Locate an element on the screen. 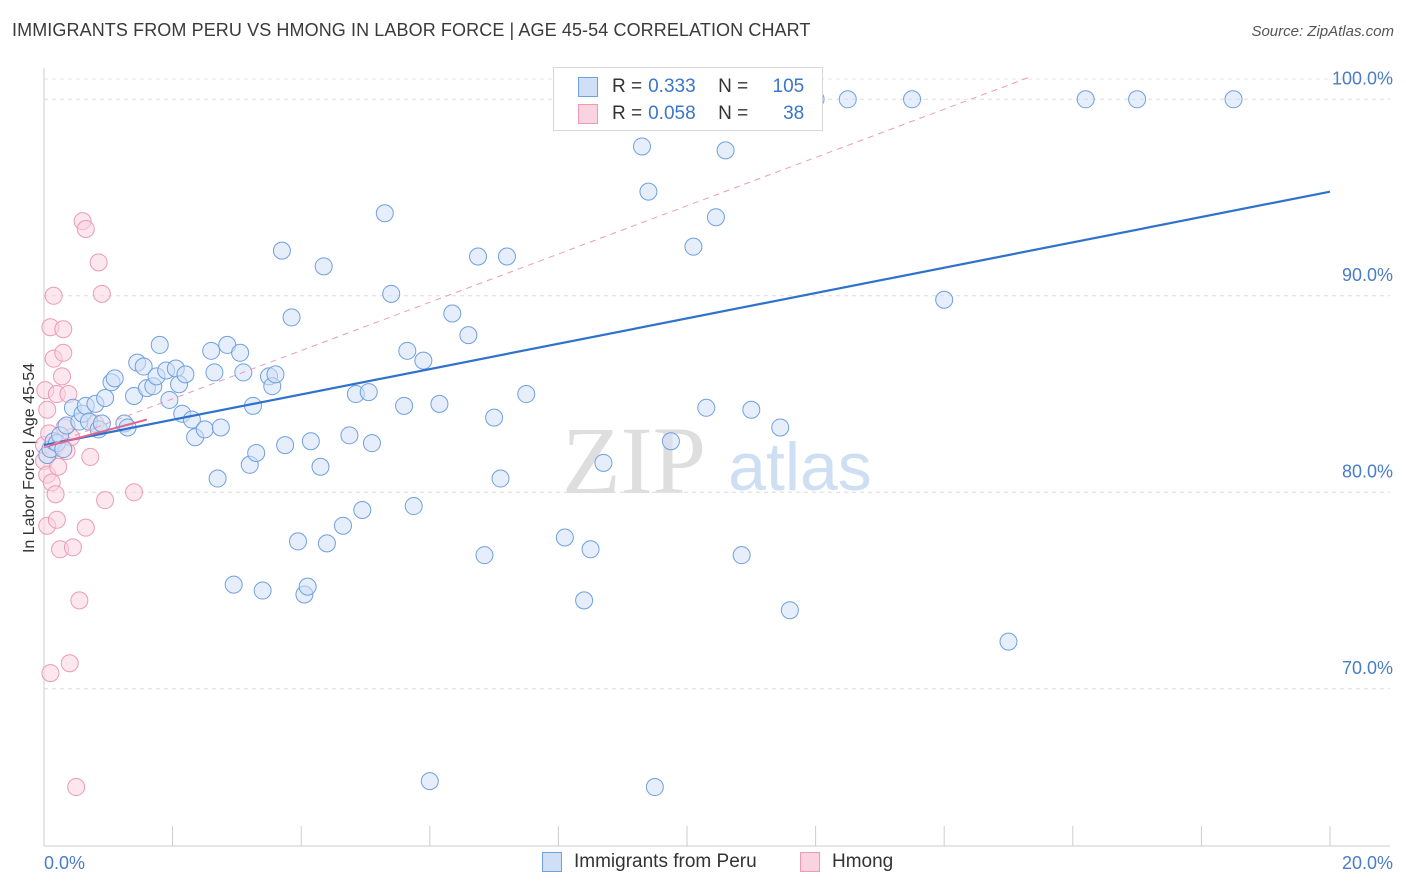  legend-box: R = 0.333 N = 105 R = 0.058 N = 38 is located at coordinates (688, 99).